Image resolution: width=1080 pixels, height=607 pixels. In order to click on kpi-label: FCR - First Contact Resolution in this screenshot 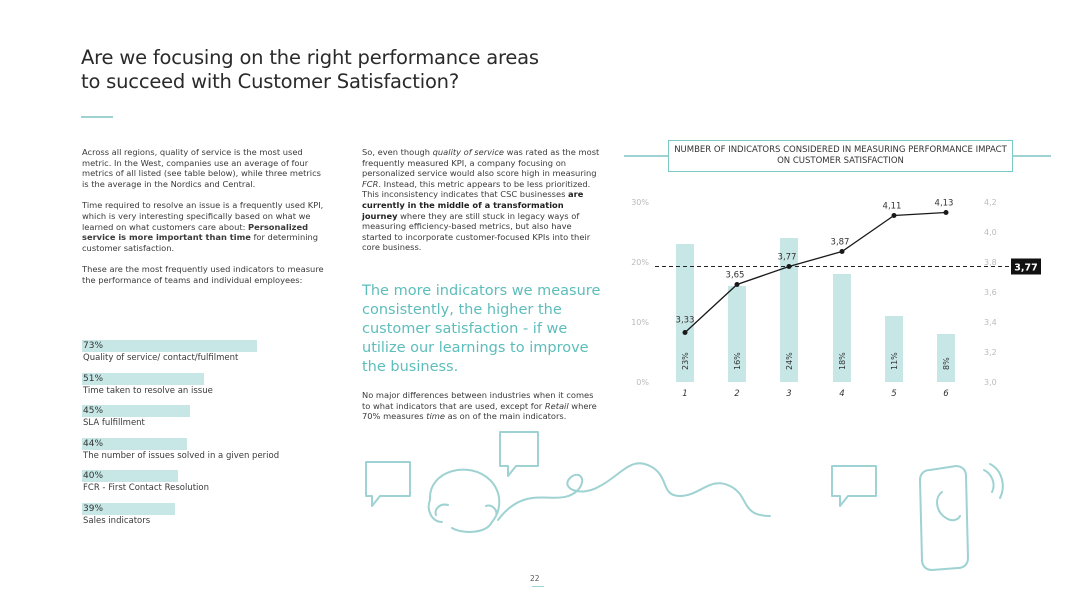, I will do `click(146, 488)`.